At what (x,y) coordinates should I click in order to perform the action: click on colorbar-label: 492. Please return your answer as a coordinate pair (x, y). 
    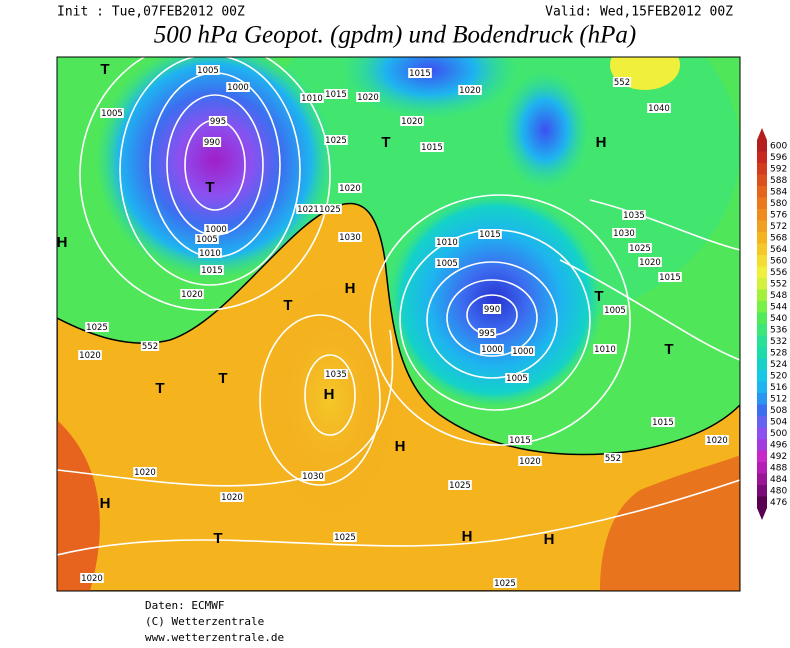
    Looking at the image, I should click on (778, 457).